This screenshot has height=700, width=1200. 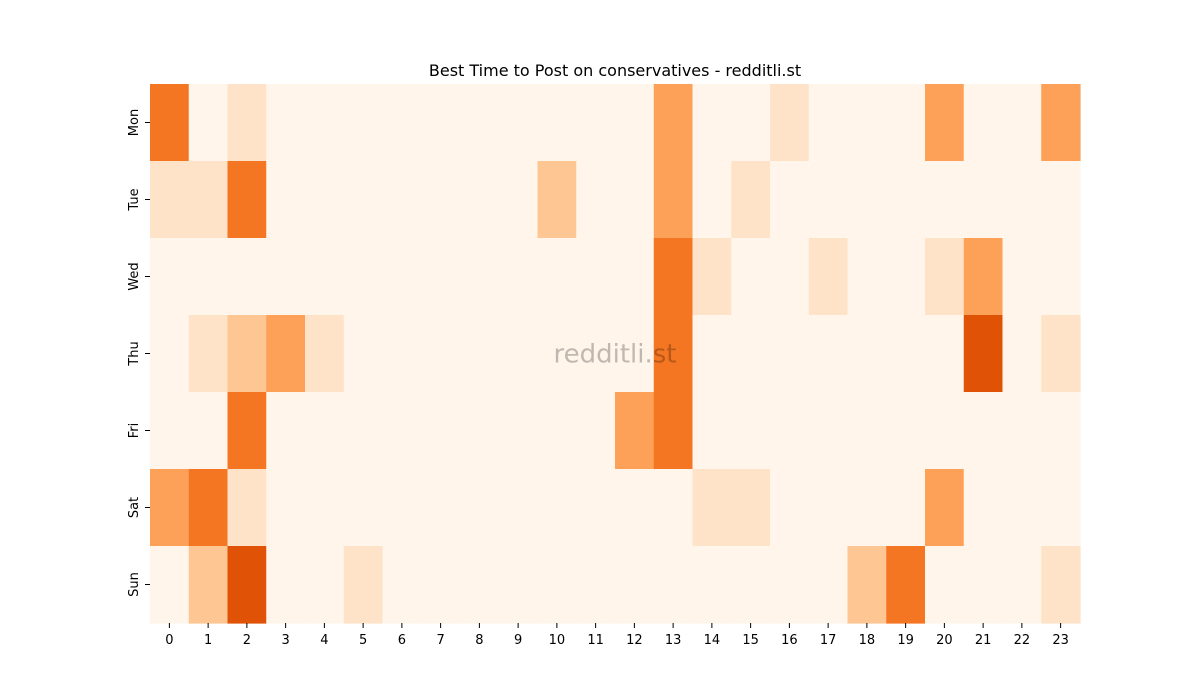 I want to click on x-axis: 0 1 2 3 4 5 6 7 8 9 10 11 12 13 14 15 16 17 18 19 20 21 22 23, so click(x=617, y=635).